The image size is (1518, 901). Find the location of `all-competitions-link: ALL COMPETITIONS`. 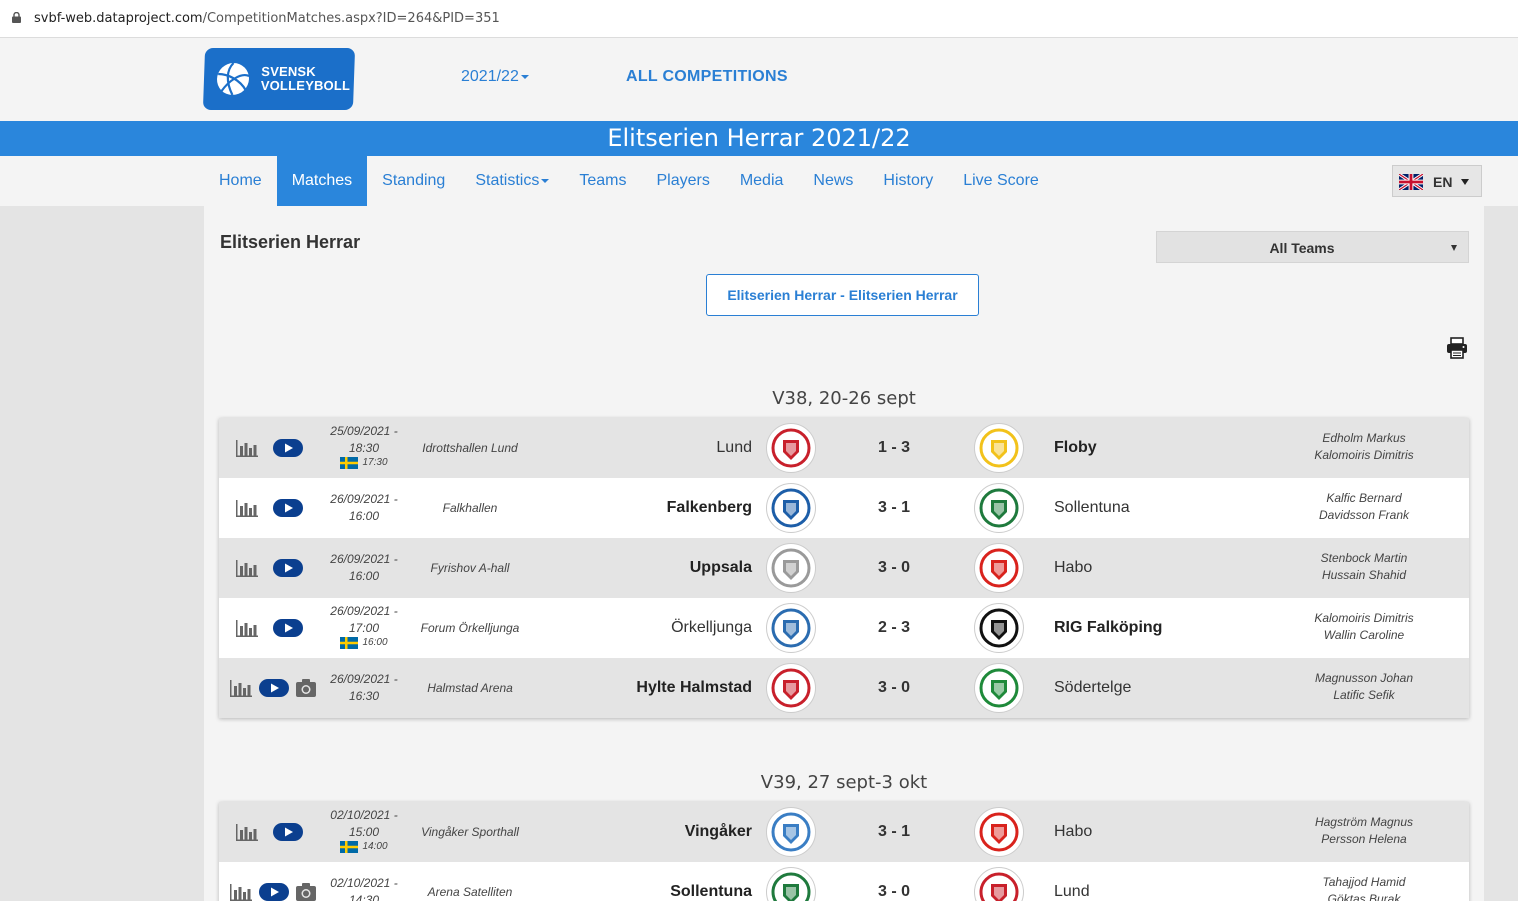

all-competitions-link: ALL COMPETITIONS is located at coordinates (707, 76).